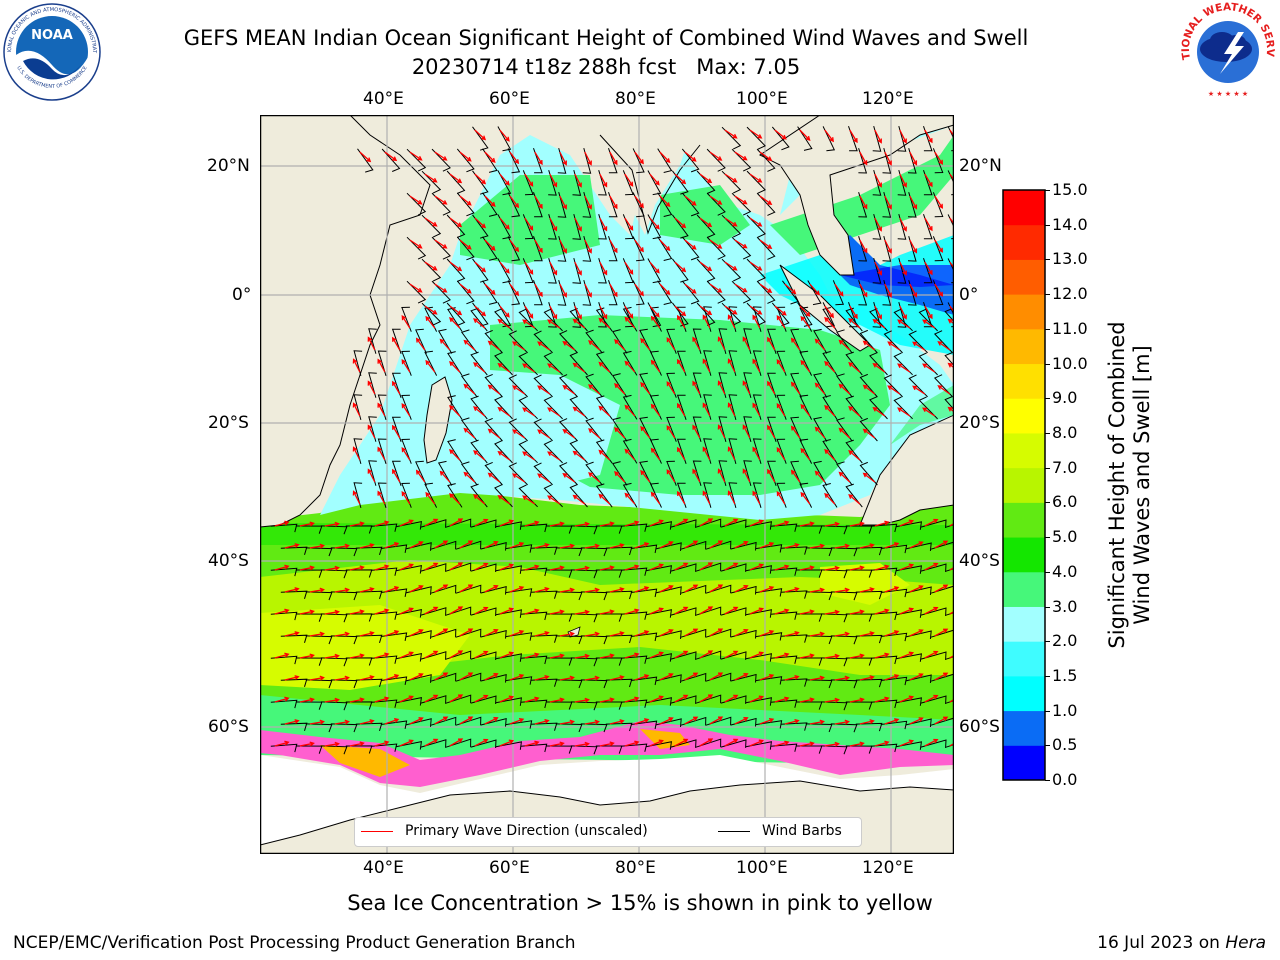 This screenshot has height=960, width=1280. I want to click on lon-label-top-40: 40°E, so click(383, 99).